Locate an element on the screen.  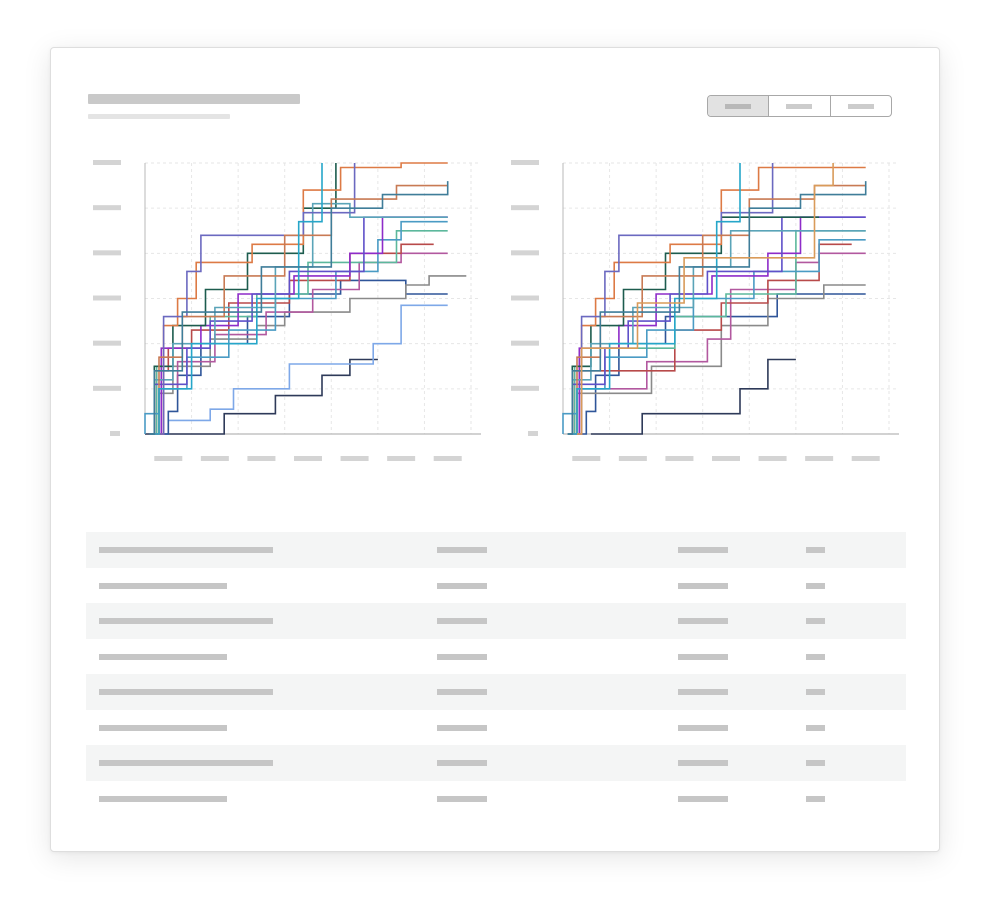
view-toggle-option-3-label is located at coordinates (860, 106).